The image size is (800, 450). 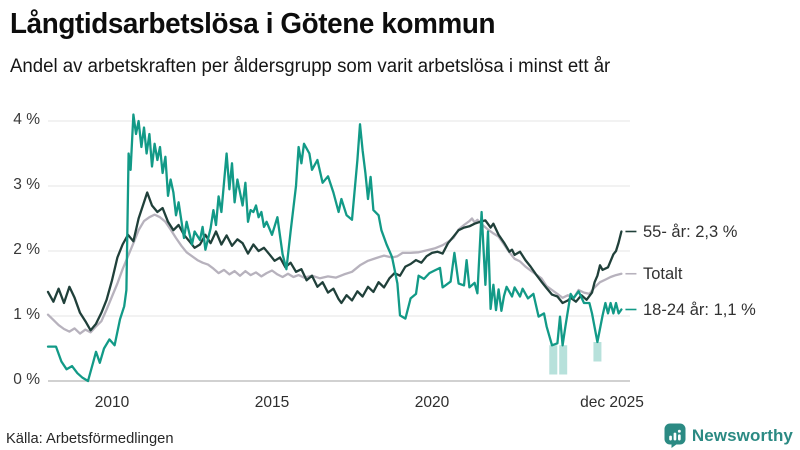 What do you see at coordinates (26, 184) in the screenshot?
I see `y-tick-3: 3 %` at bounding box center [26, 184].